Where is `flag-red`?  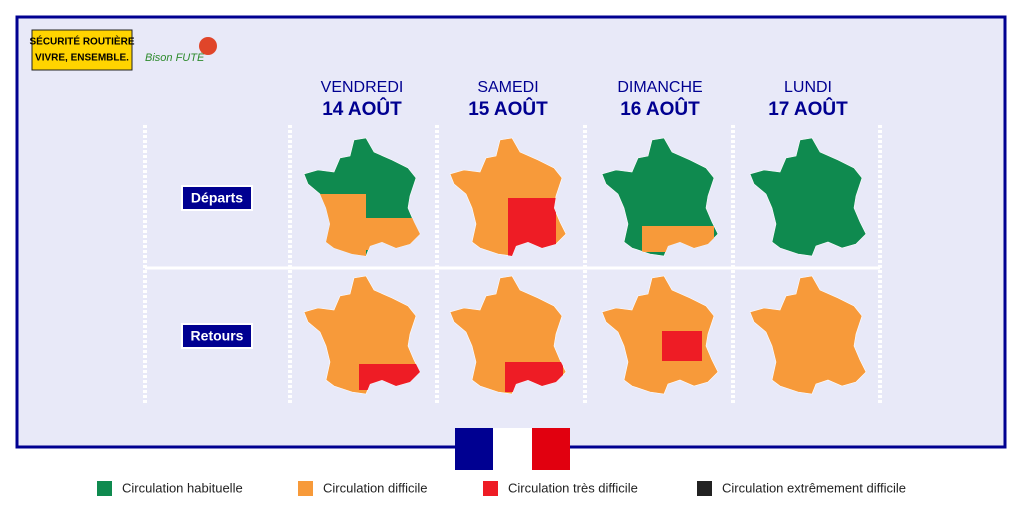
flag-red is located at coordinates (551, 449).